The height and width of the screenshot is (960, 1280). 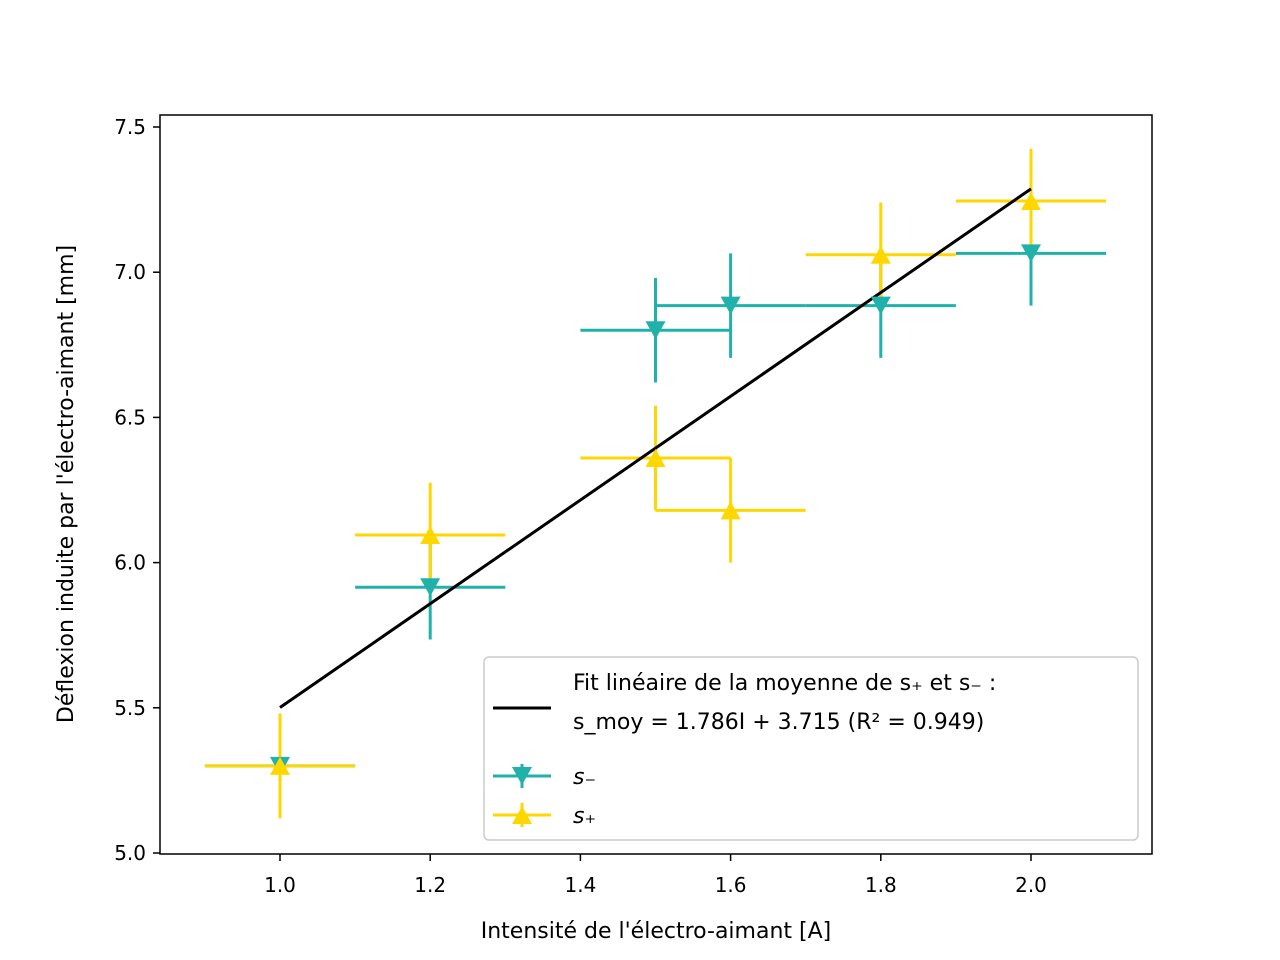 What do you see at coordinates (280, 885) in the screenshot?
I see `x-tick-label: 1.0` at bounding box center [280, 885].